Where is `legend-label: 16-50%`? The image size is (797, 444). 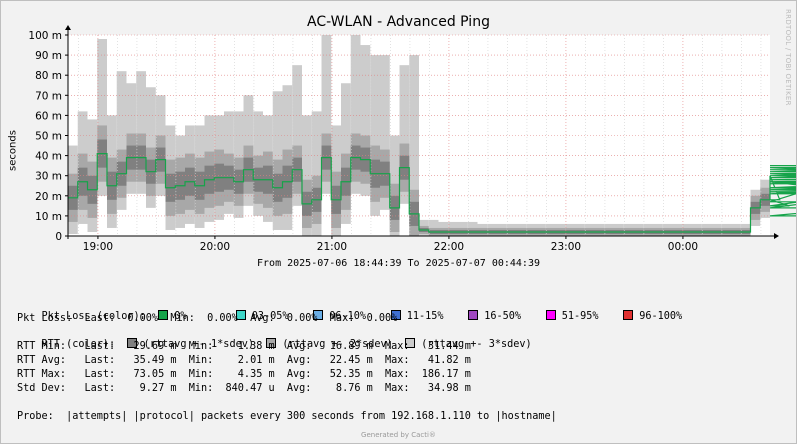 legend-label: 16-50% is located at coordinates (503, 316).